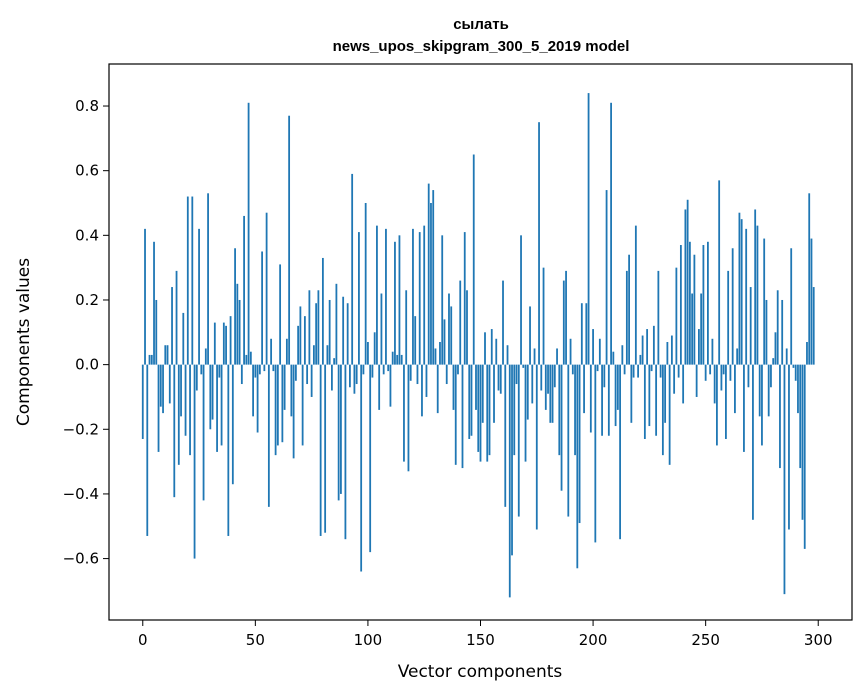 This screenshot has width=867, height=696. Describe the element at coordinates (87, 171) in the screenshot. I see `y-tick-label: 0.6` at that location.